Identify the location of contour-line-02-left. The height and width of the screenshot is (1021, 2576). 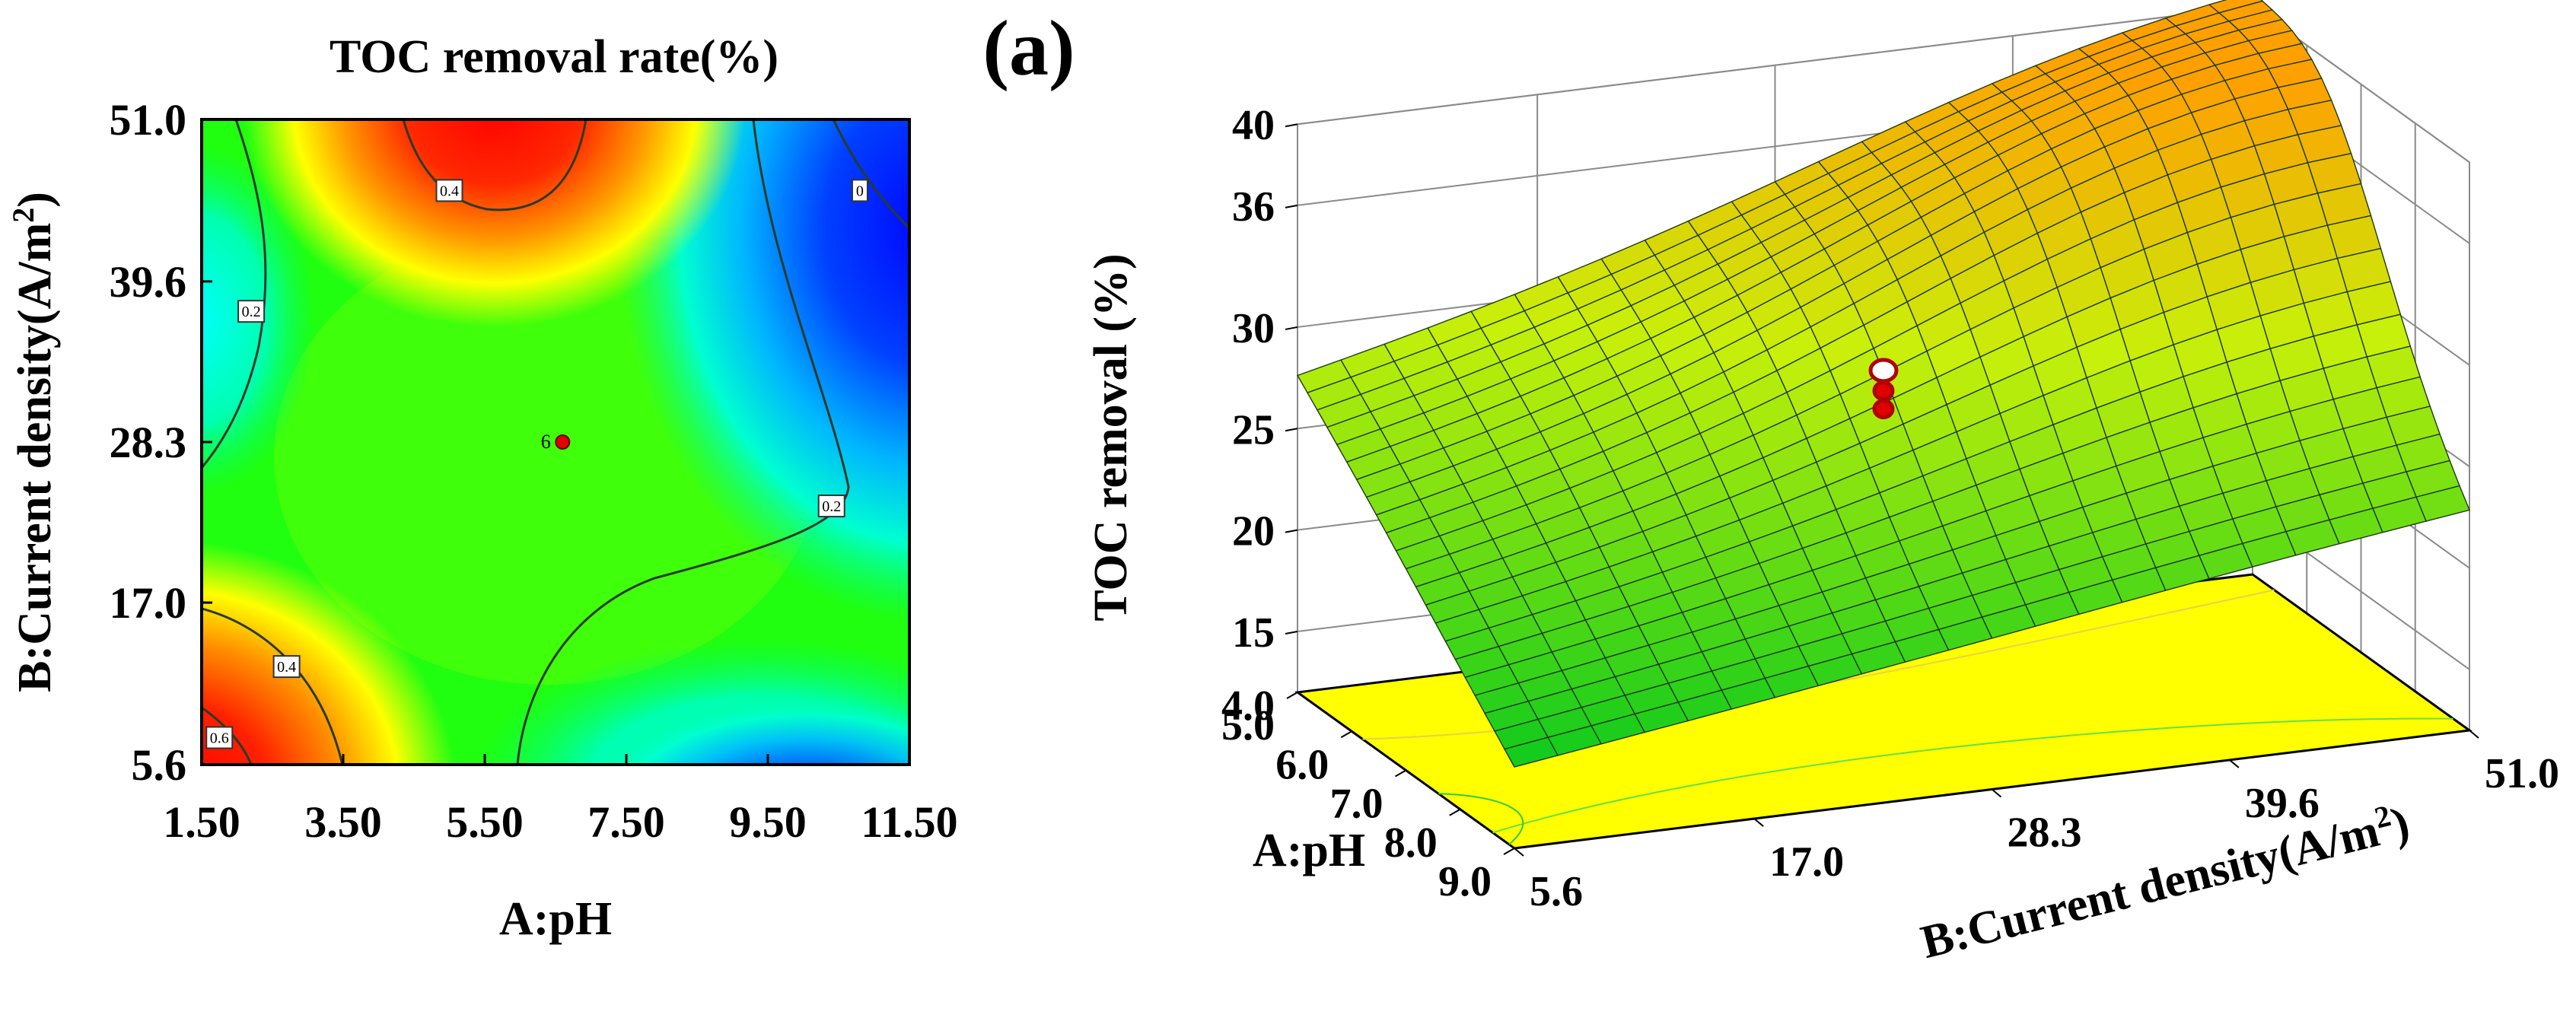
(235, 294).